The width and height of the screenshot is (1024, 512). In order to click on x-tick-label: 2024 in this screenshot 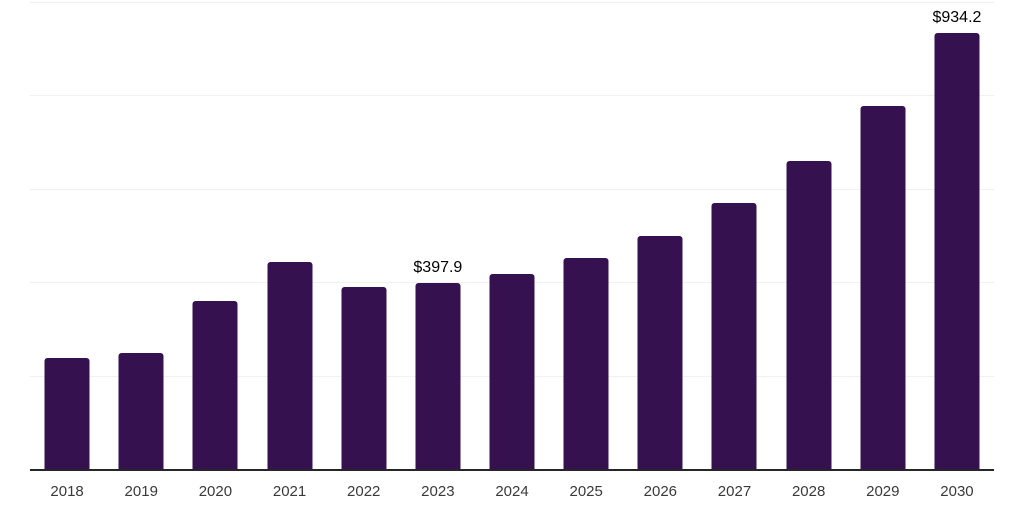, I will do `click(512, 491)`.